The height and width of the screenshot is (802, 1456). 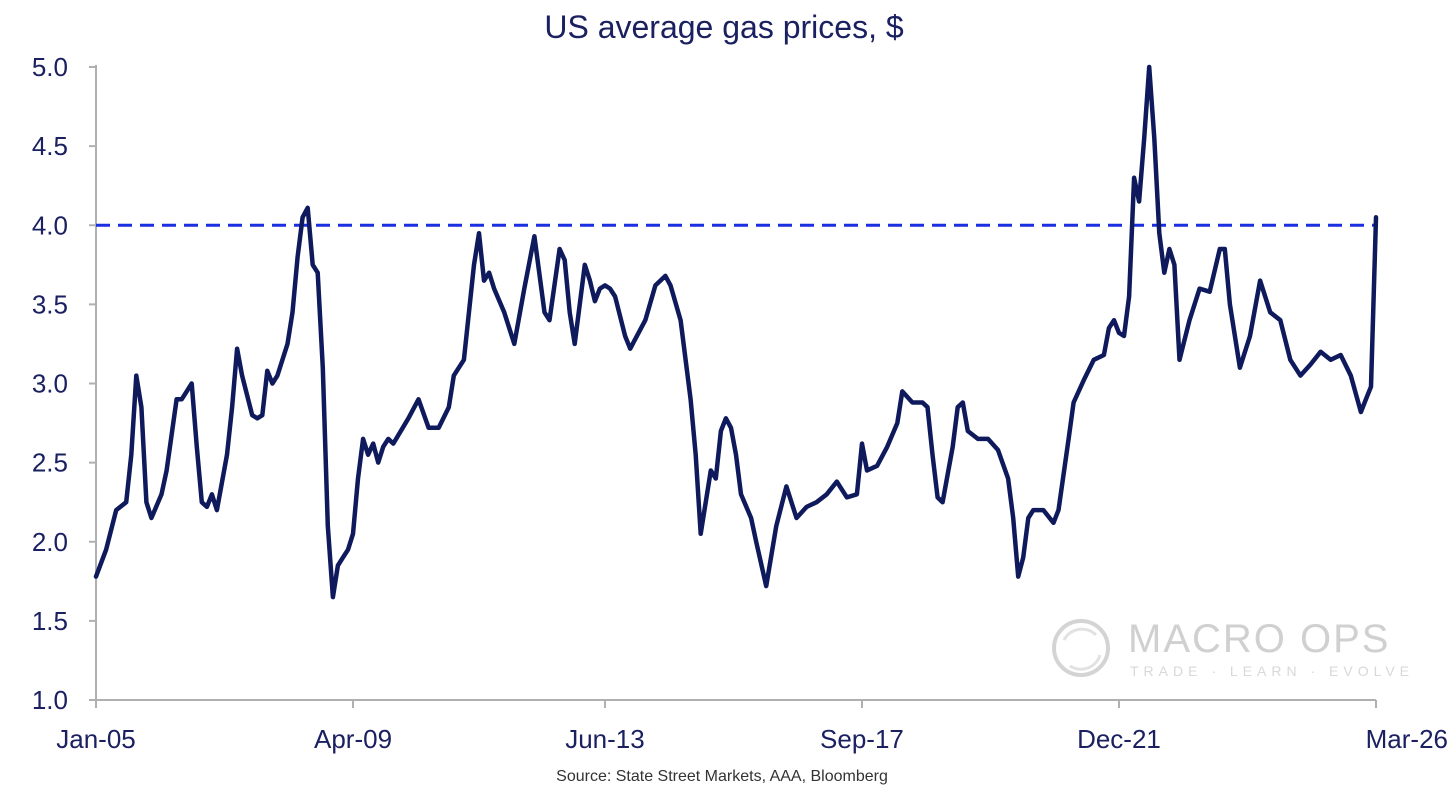 What do you see at coordinates (724, 27) in the screenshot?
I see `chart-title: US average gas prices, $` at bounding box center [724, 27].